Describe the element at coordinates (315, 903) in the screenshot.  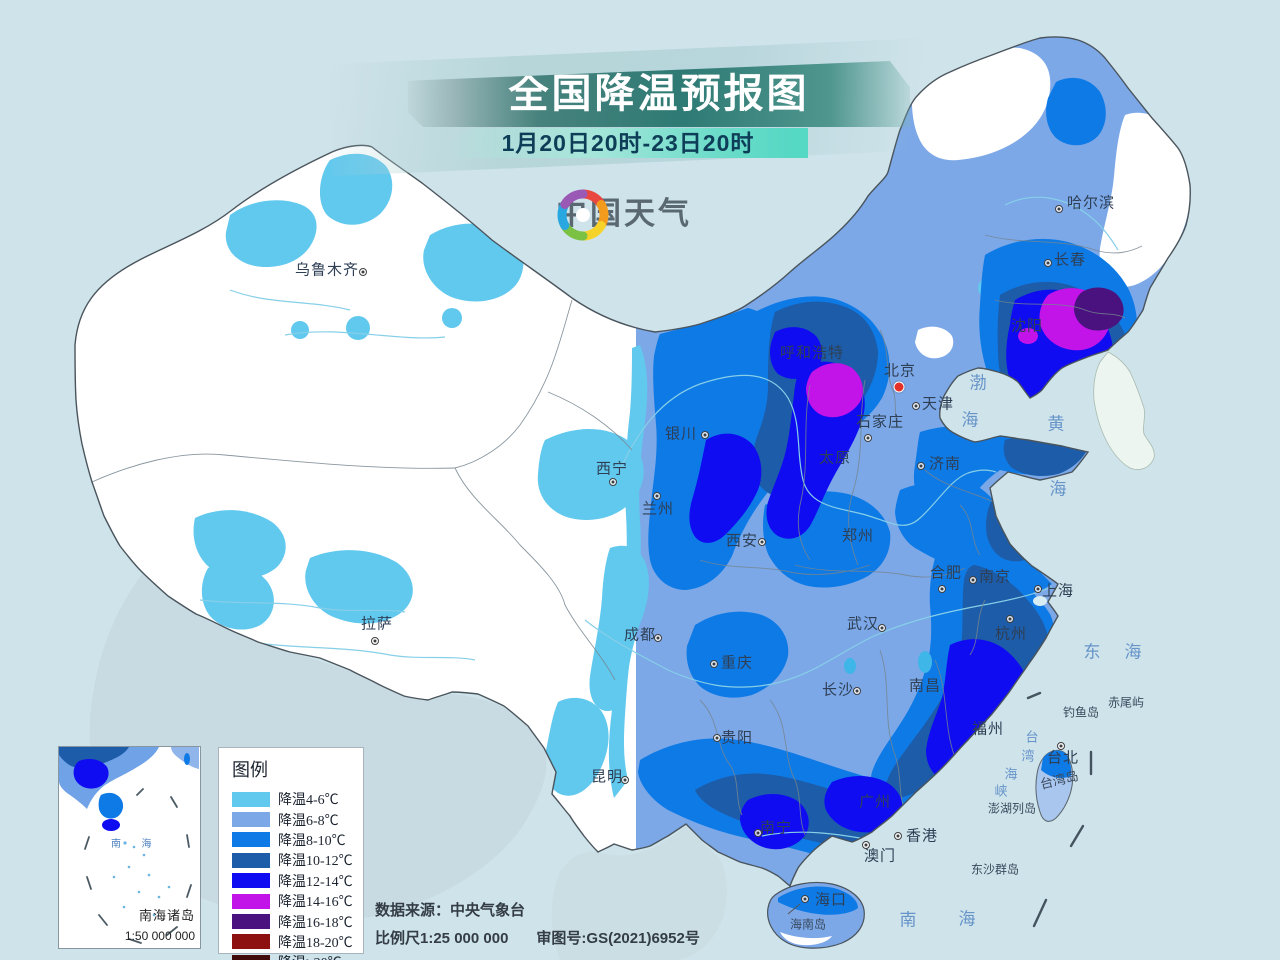
I see `legend-label: 降温14-16℃` at that location.